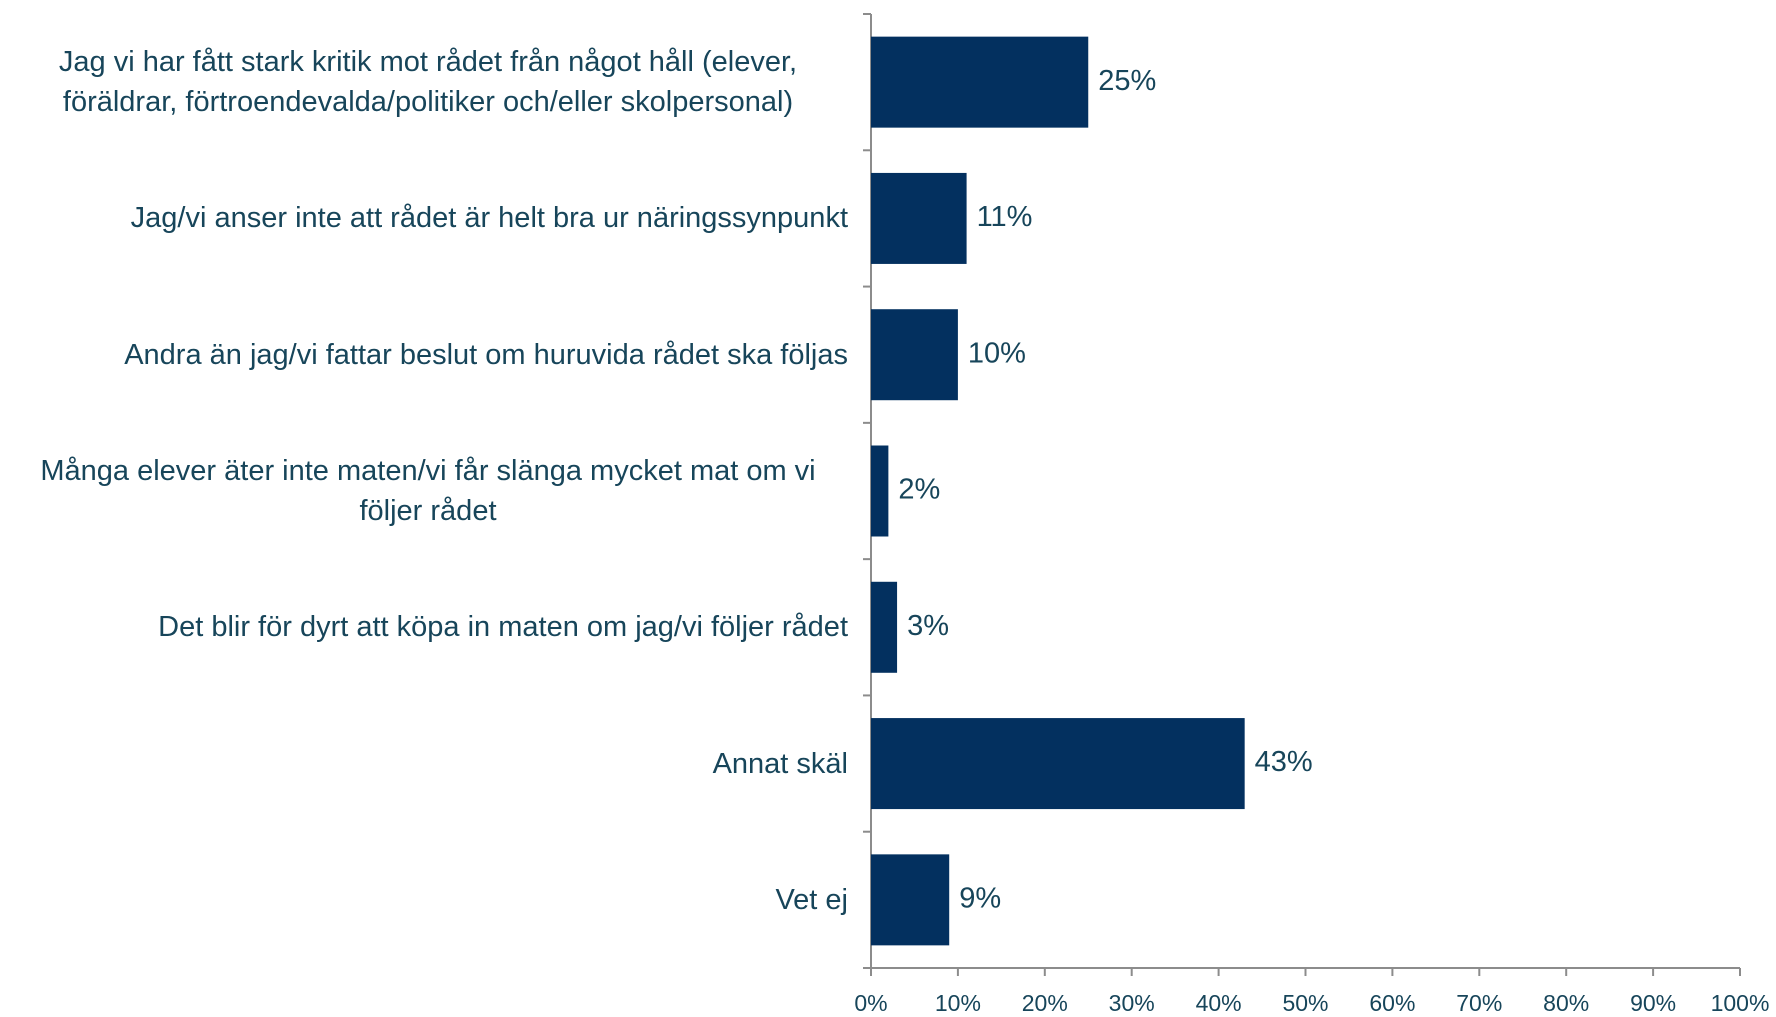 This screenshot has height=1017, width=1776. Describe the element at coordinates (1566, 1003) in the screenshot. I see `x-tick-label: 80%` at that location.